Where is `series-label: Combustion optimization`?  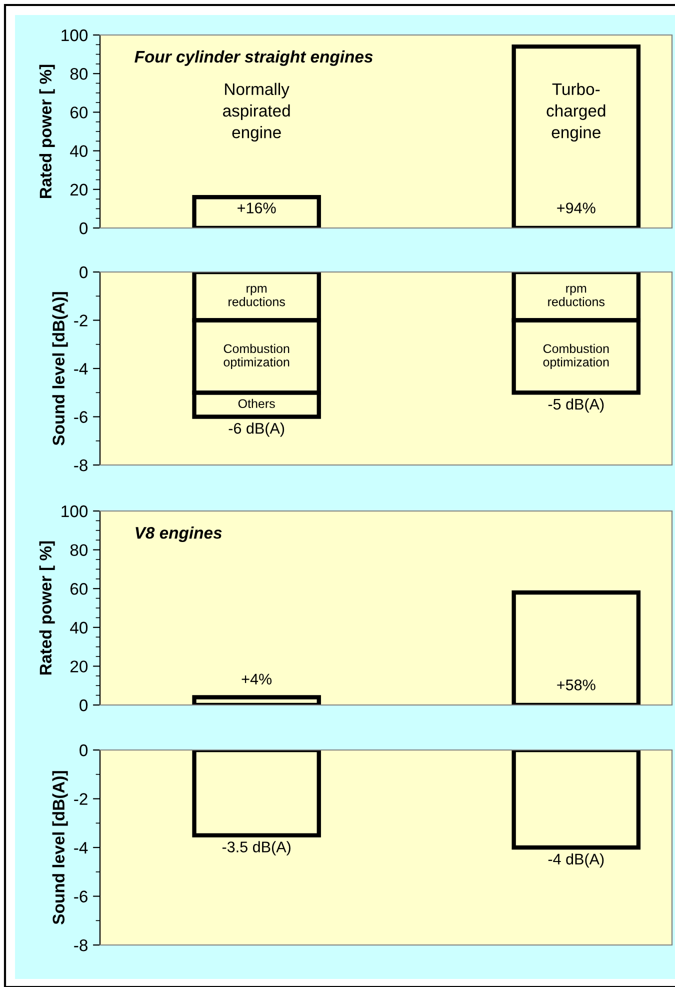
series-label: Combustion optimization is located at coordinates (257, 356).